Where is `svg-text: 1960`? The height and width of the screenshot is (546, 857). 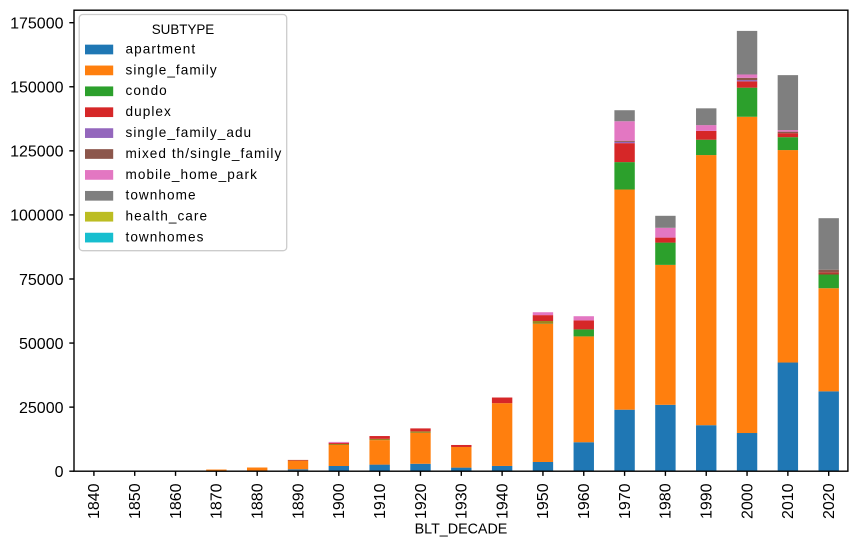 svg-text: 1960 is located at coordinates (584, 501).